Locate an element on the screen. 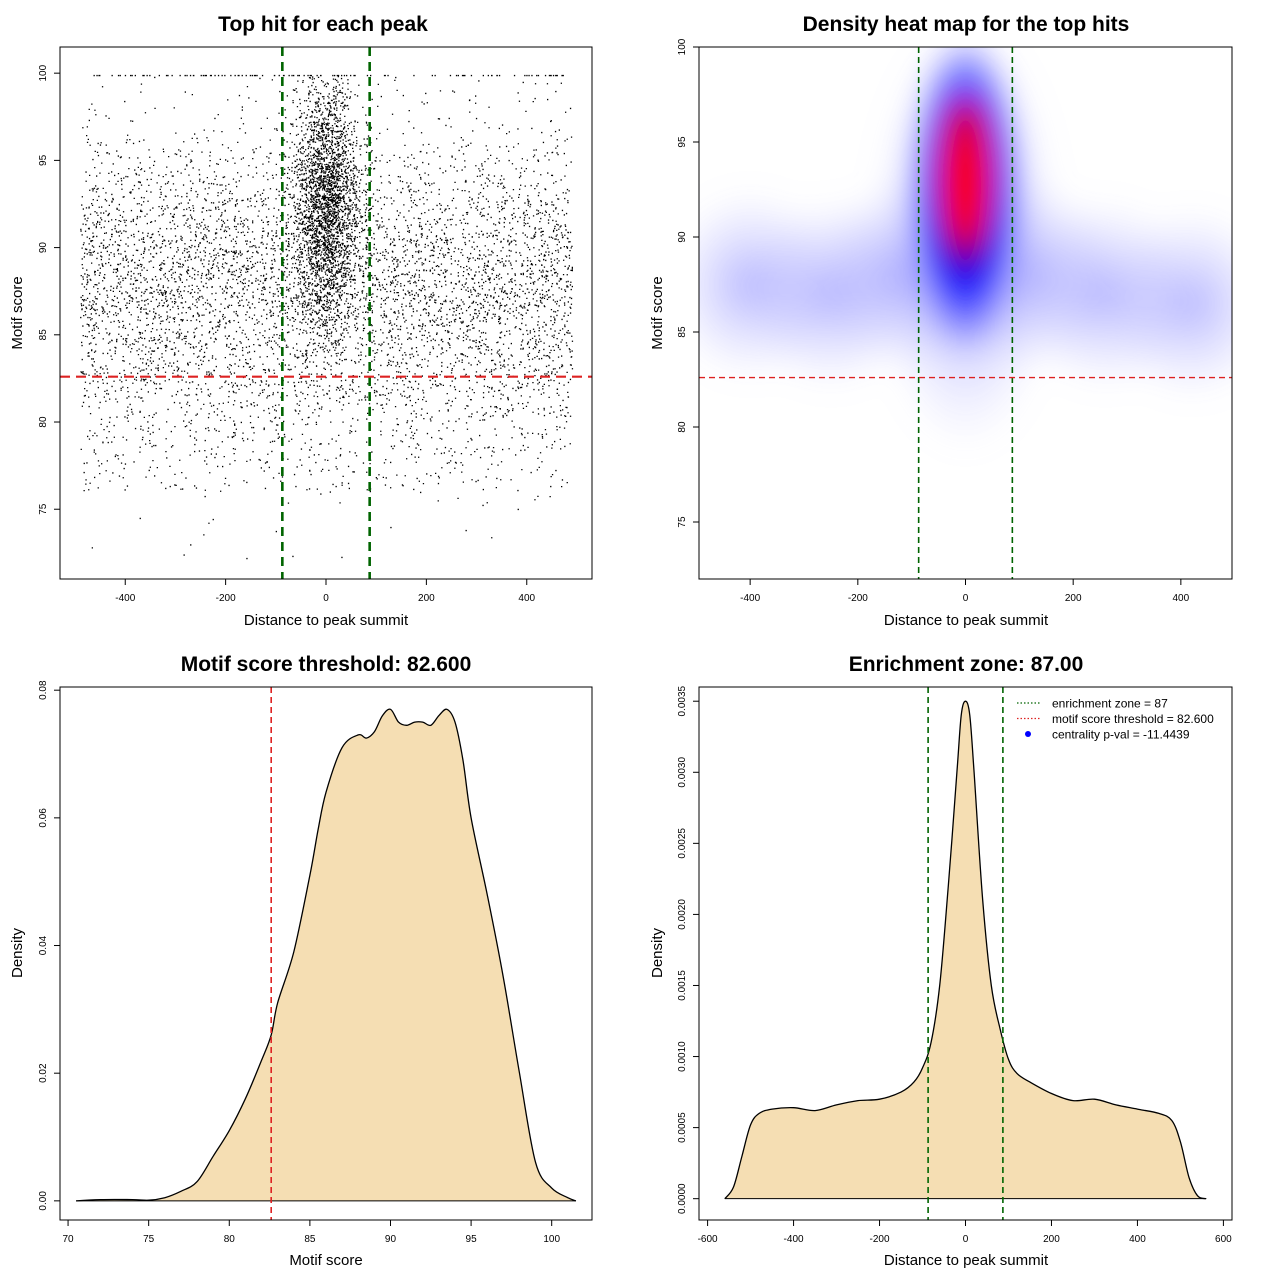  motif-density-title: Motif score threshold: 82.600 is located at coordinates (326, 664).